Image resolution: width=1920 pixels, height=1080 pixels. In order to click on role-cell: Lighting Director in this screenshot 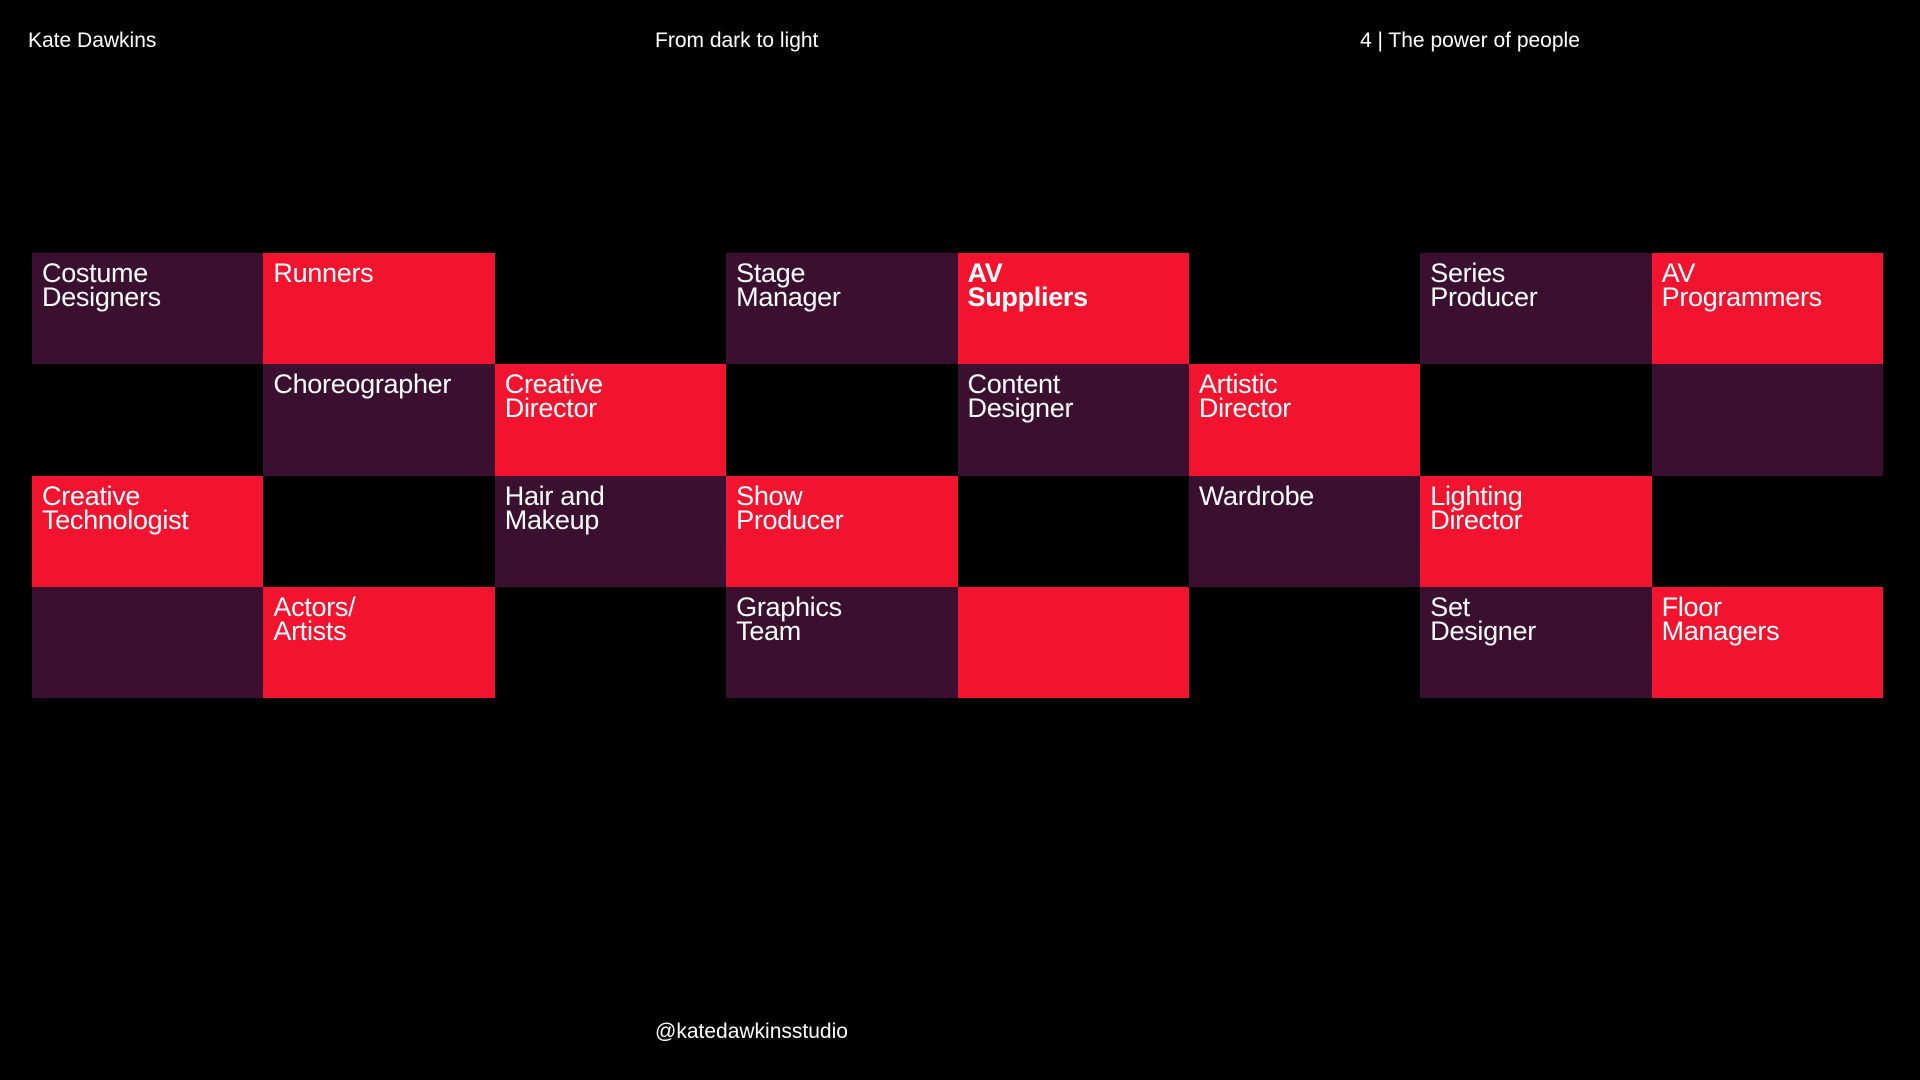, I will do `click(1536, 531)`.